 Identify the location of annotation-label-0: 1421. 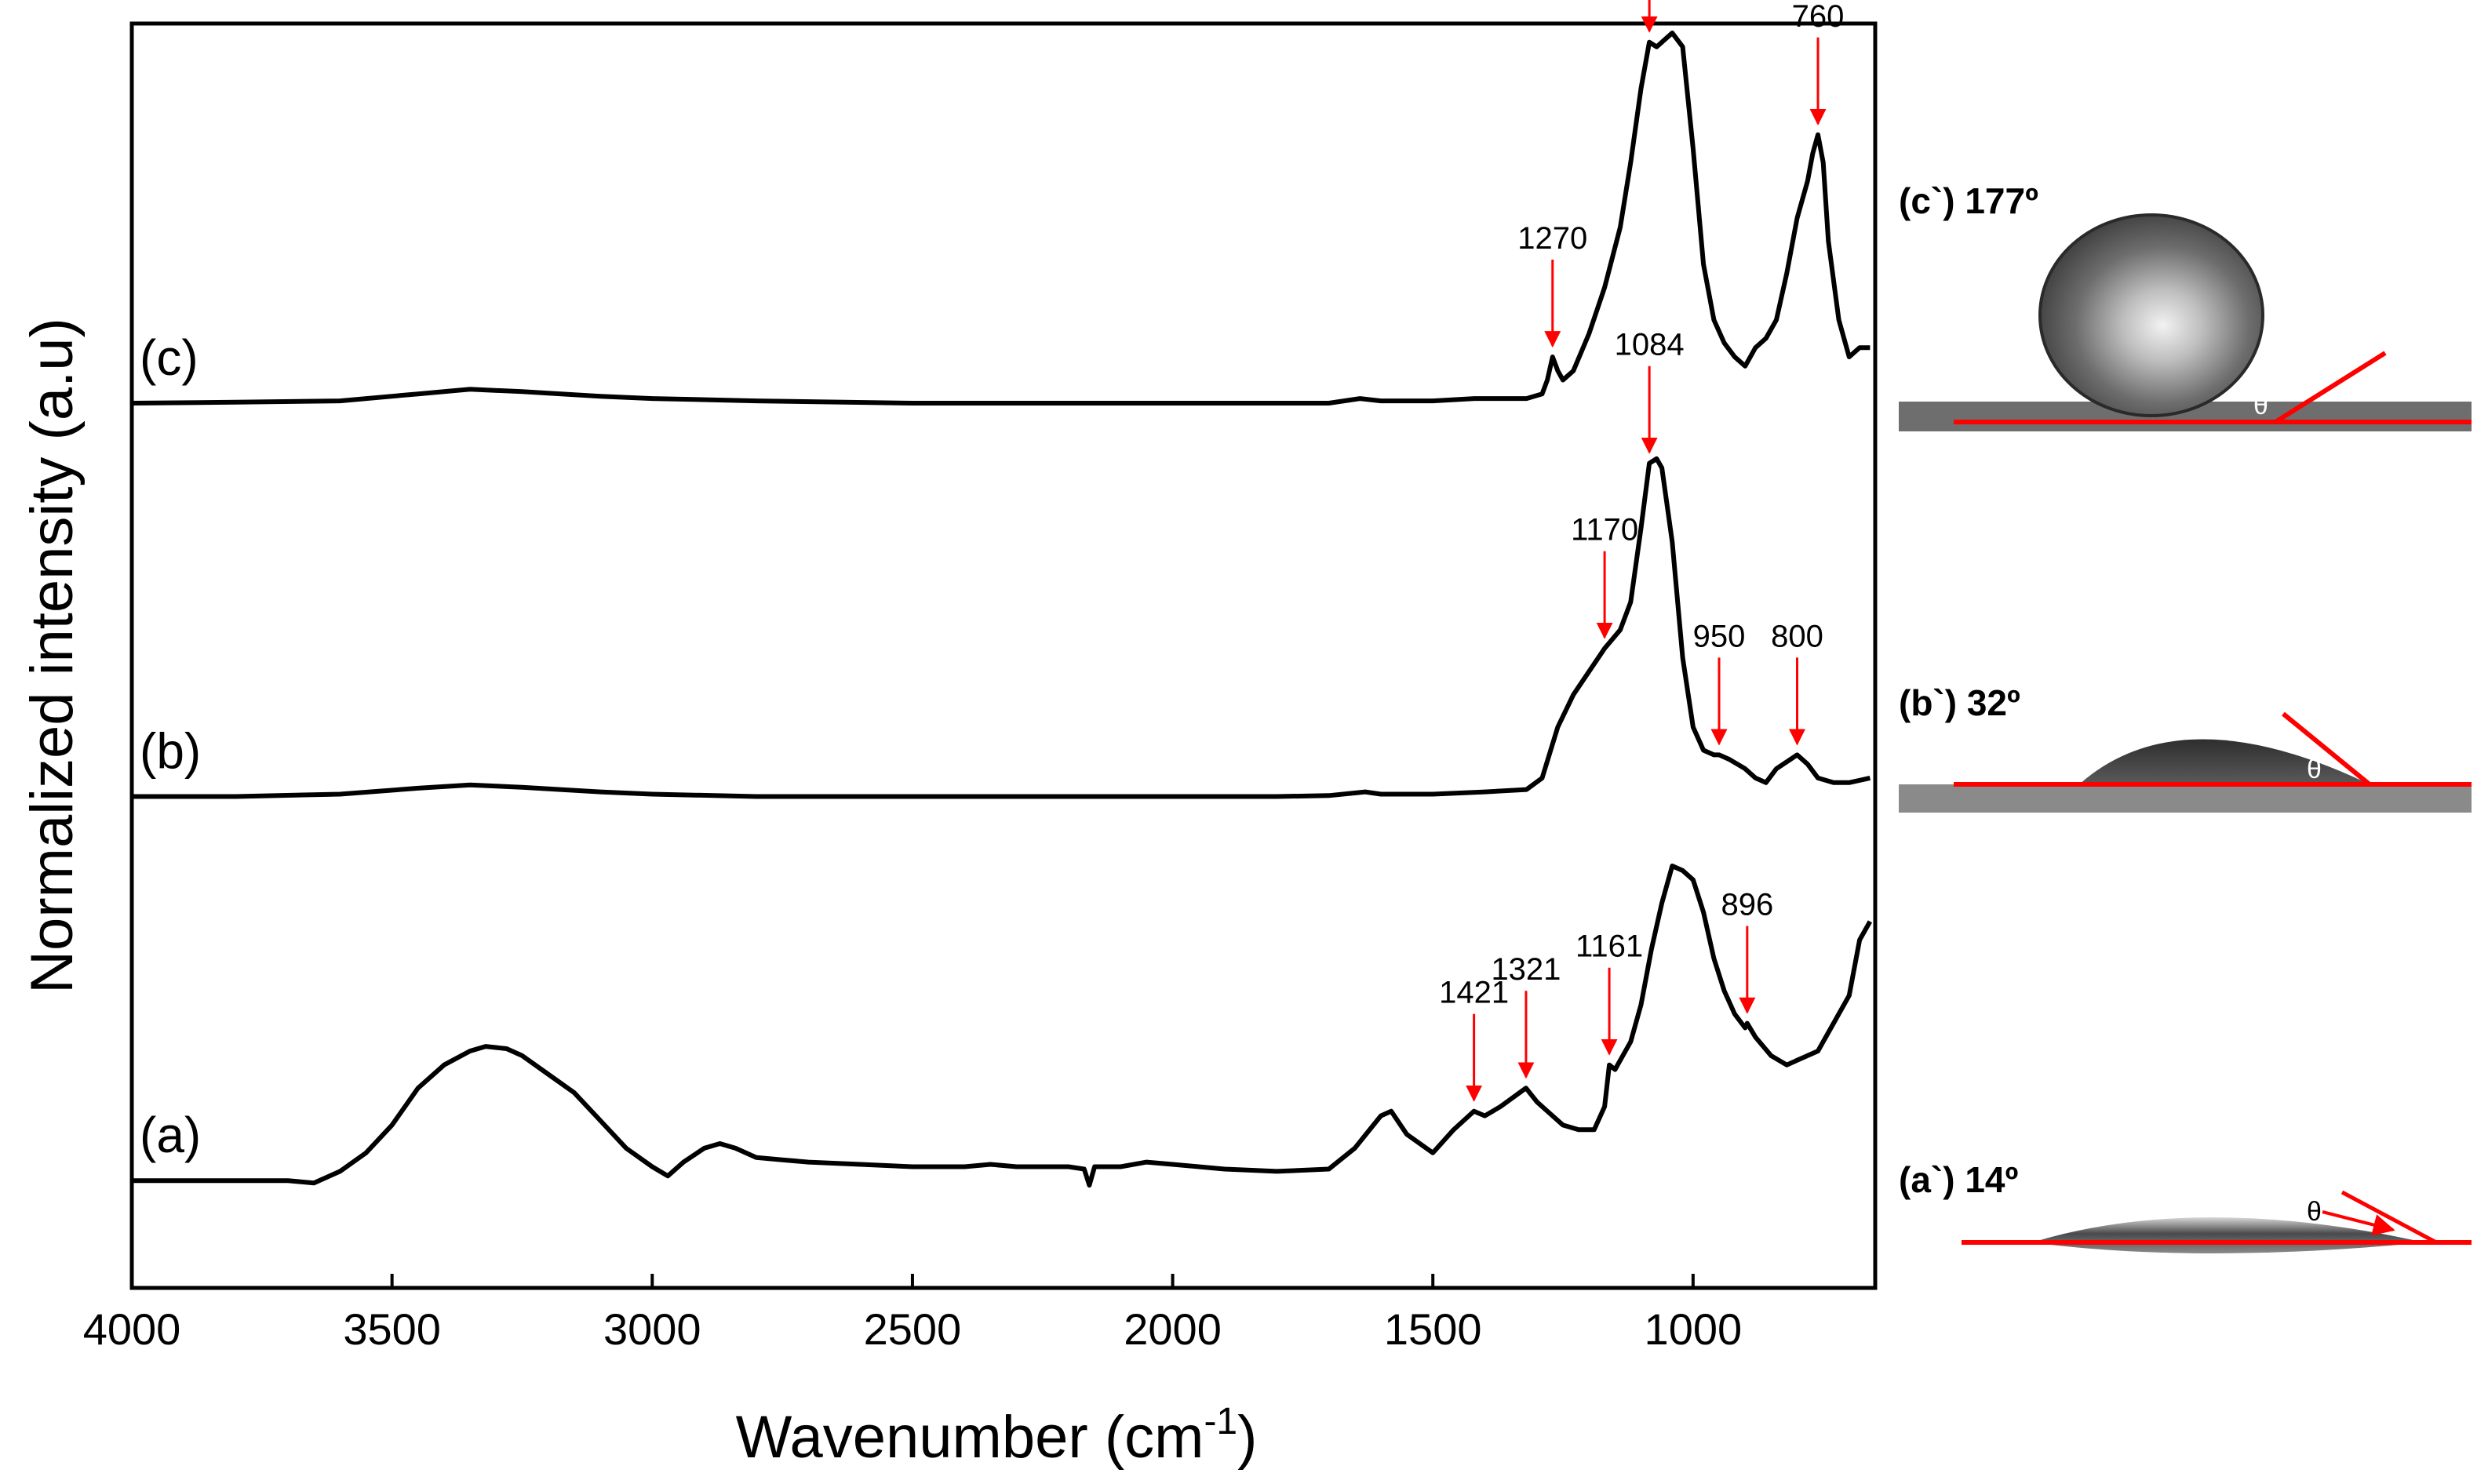
(1474, 993).